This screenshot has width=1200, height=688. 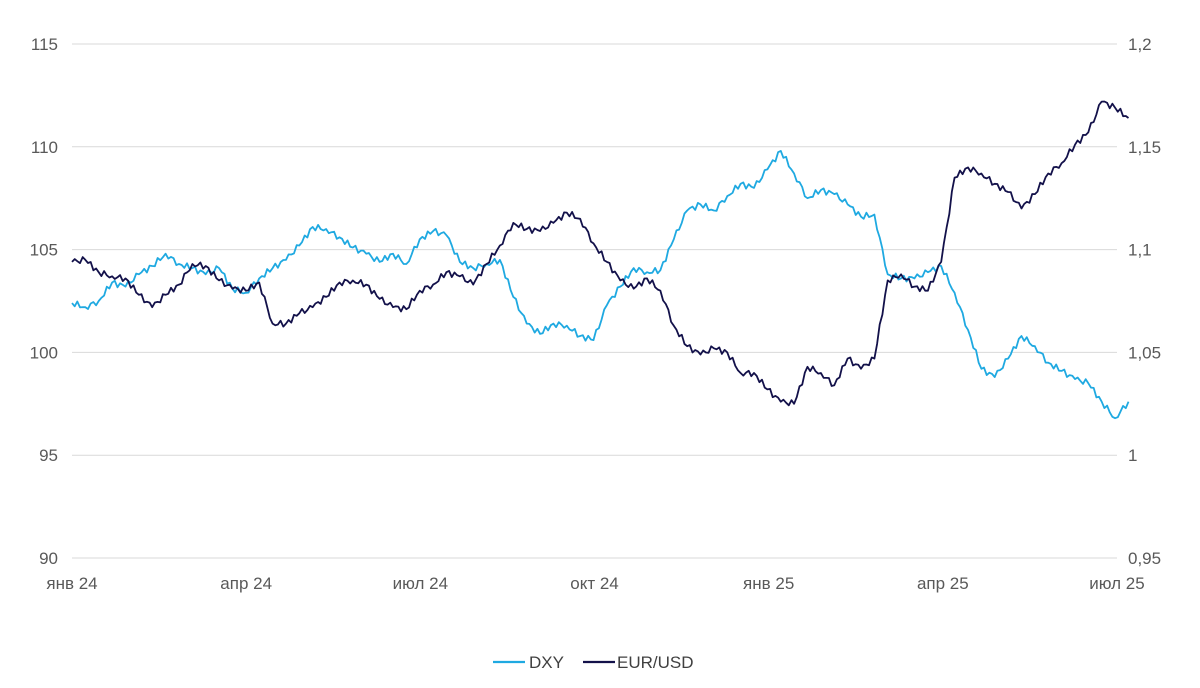 What do you see at coordinates (246, 583) in the screenshot?
I see `x-tick-label: апр 24` at bounding box center [246, 583].